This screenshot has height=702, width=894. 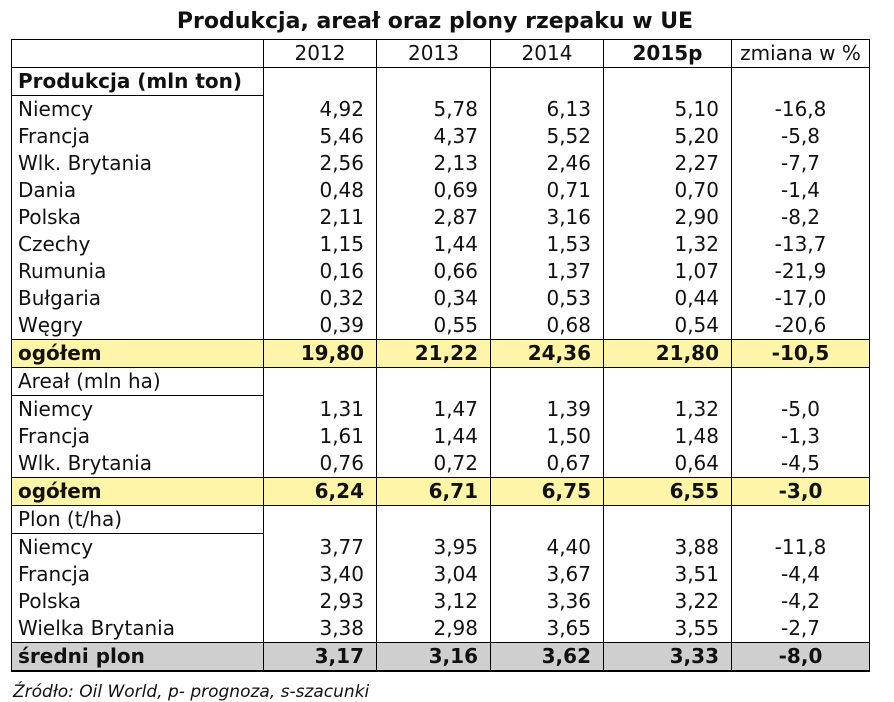 What do you see at coordinates (667, 109) in the screenshot?
I see `value-cell-2015: 5,10` at bounding box center [667, 109].